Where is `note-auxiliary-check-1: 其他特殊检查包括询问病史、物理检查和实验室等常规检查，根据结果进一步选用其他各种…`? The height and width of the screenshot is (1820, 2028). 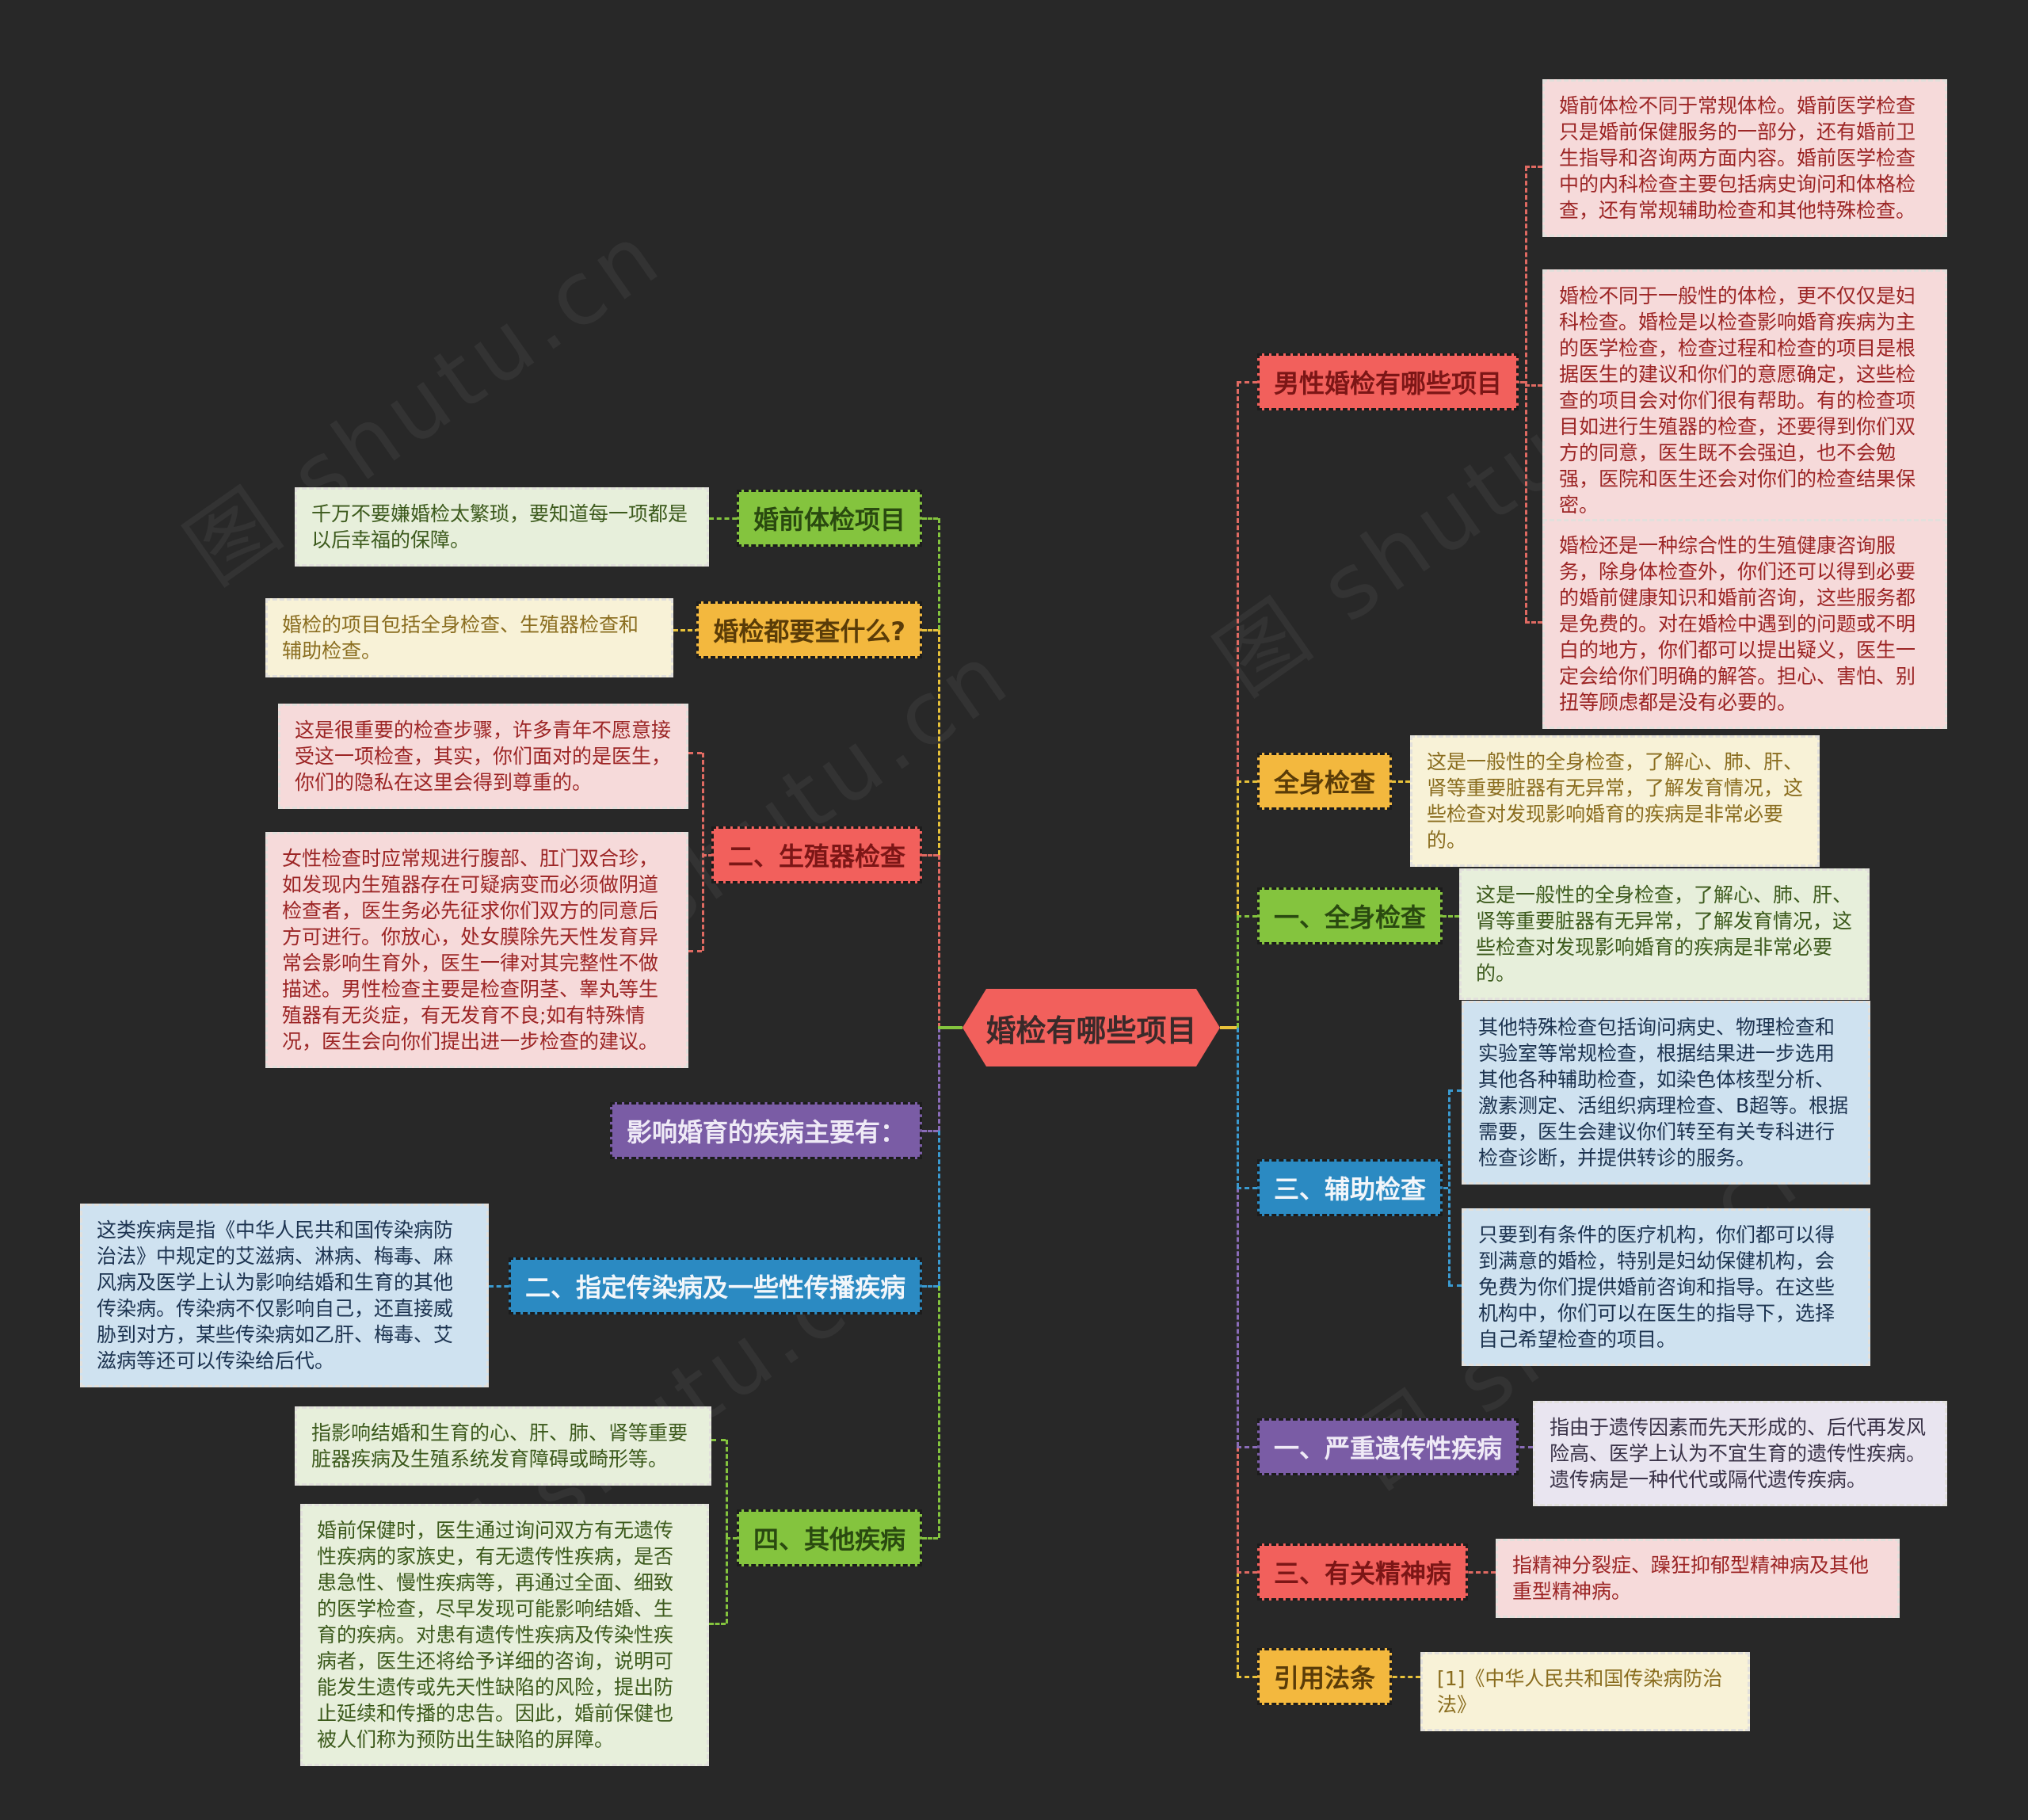 note-auxiliary-check-1: 其他特殊检查包括询问病史、物理检查和实验室等常规检查，根据结果进一步选用其他各种… is located at coordinates (1666, 1093).